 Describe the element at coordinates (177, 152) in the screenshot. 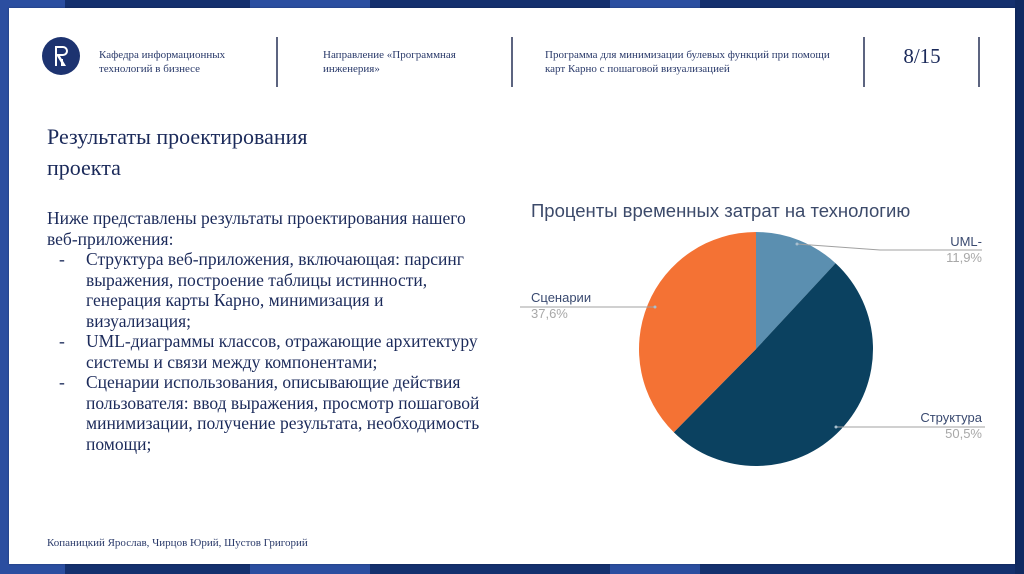

I see `slide-title: Результаты проектирования проекта` at that location.